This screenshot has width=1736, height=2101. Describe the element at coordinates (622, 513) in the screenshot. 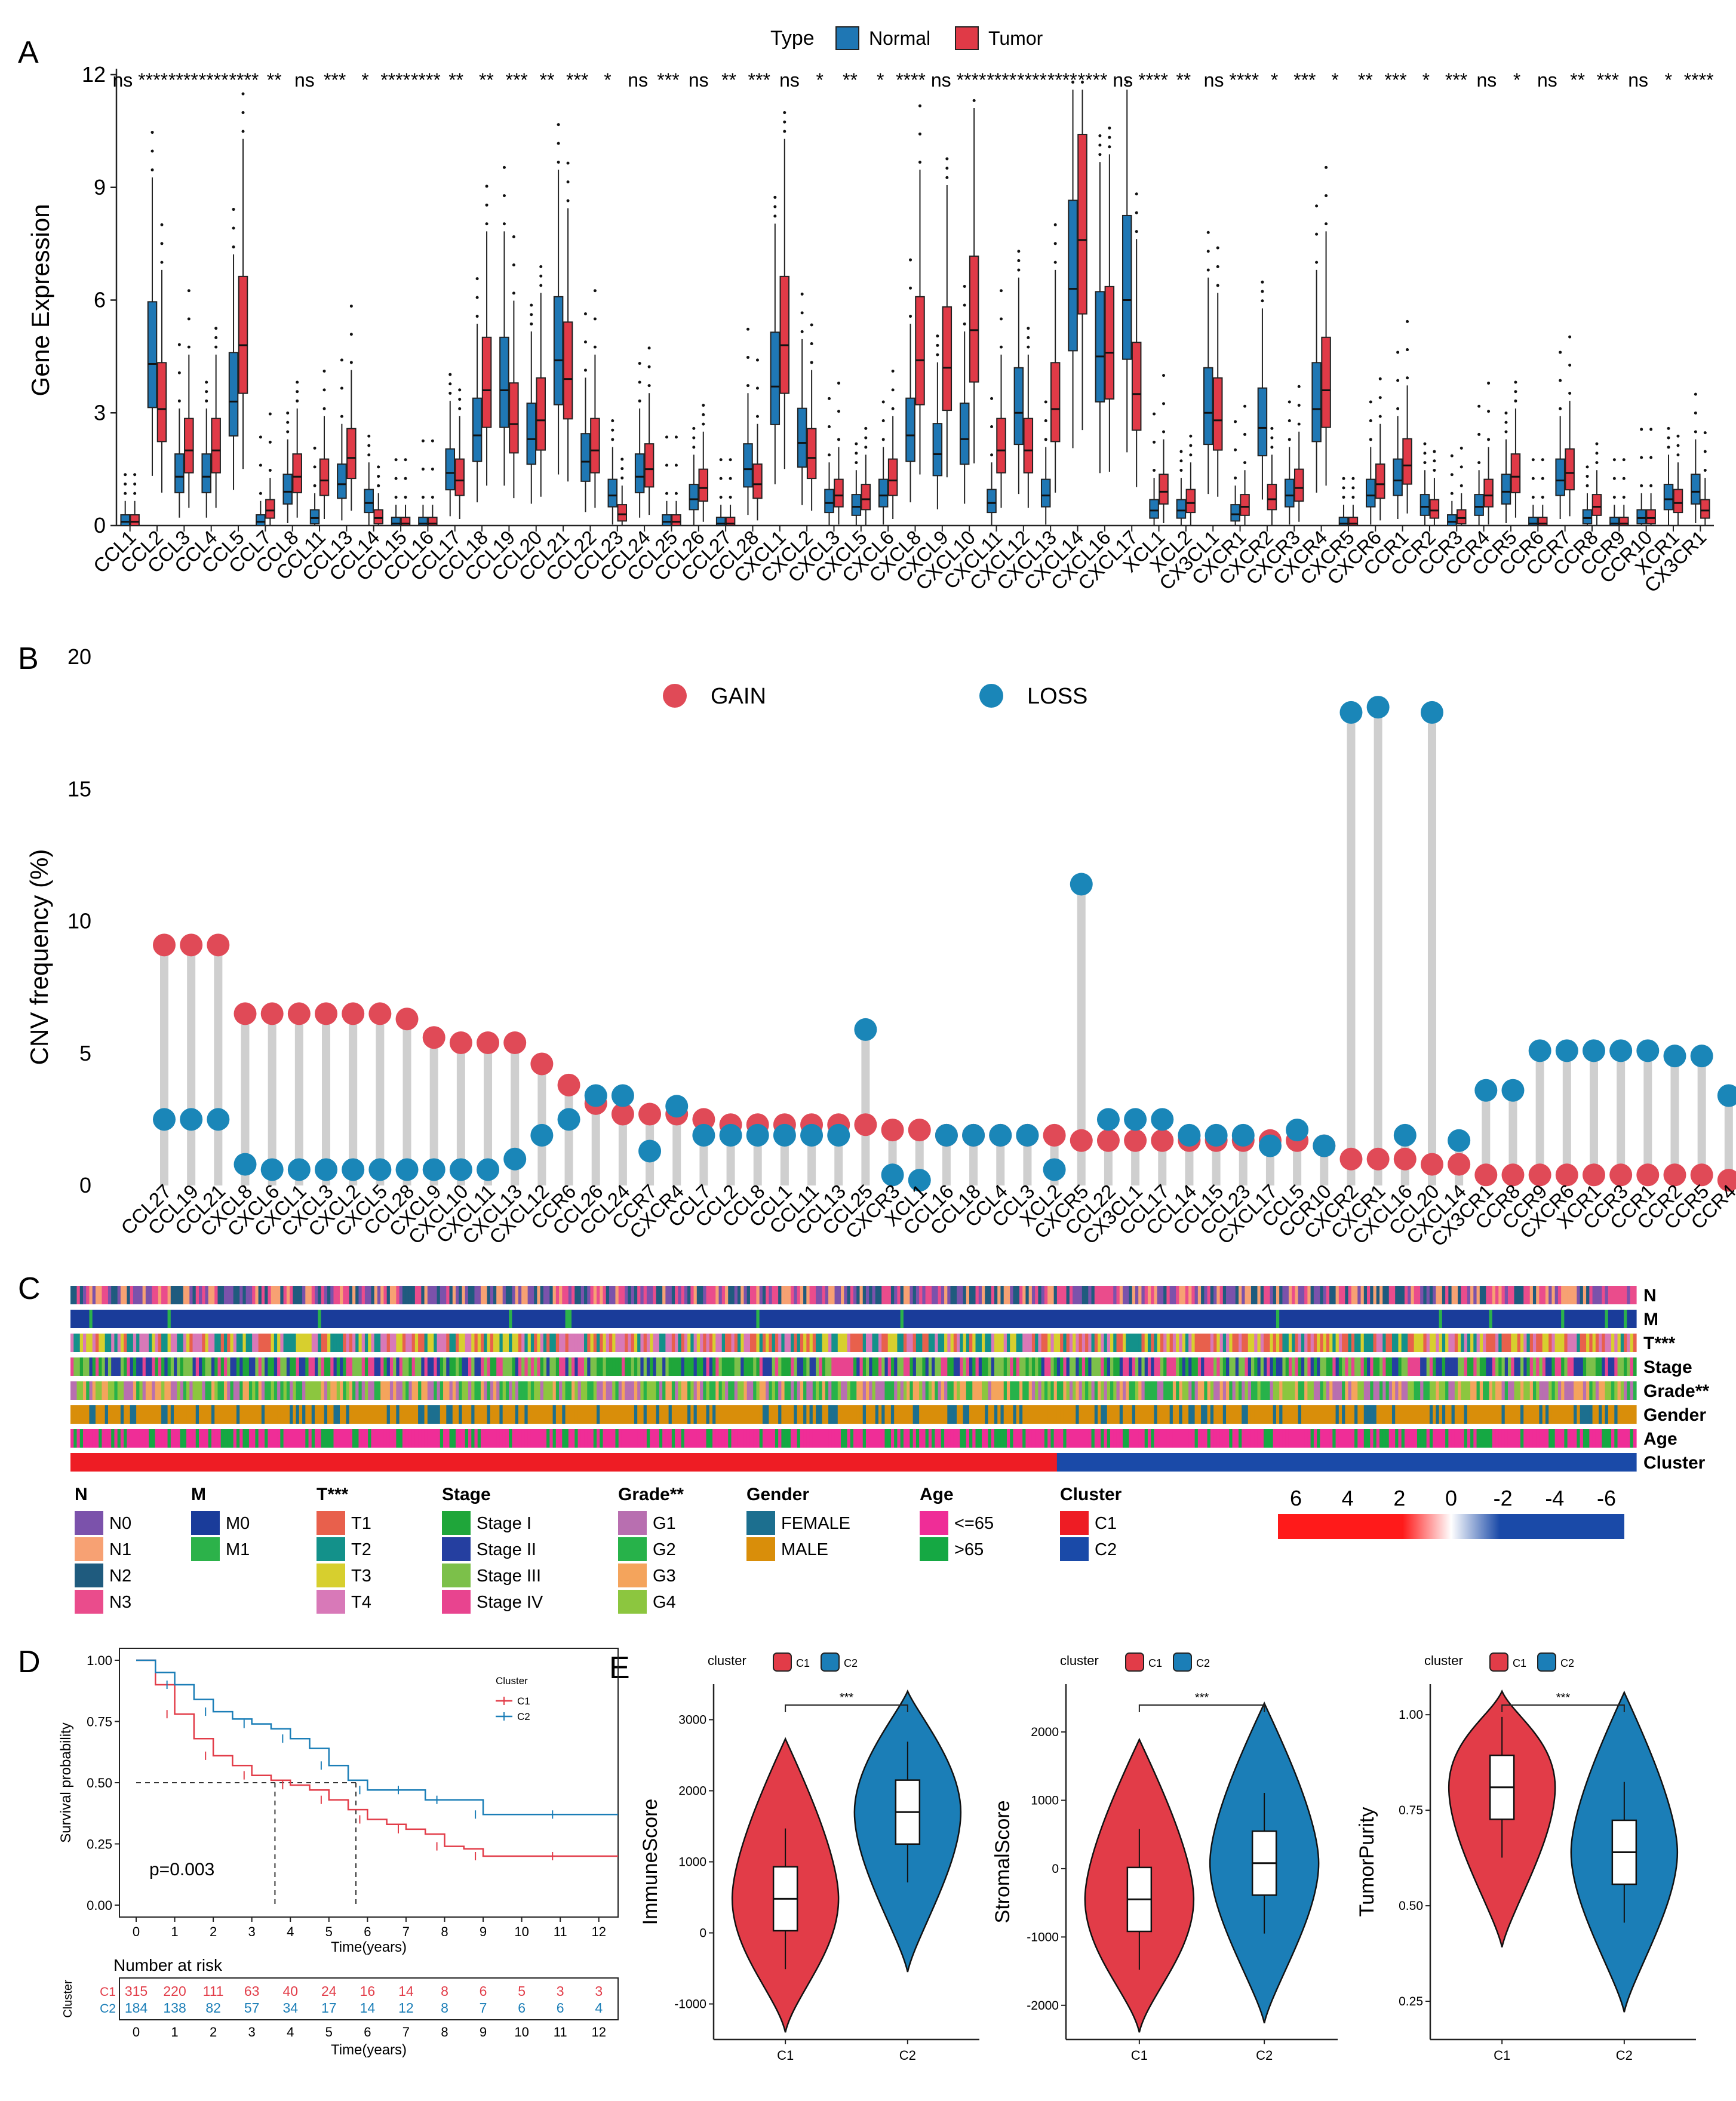

I see `box-tumor` at that location.